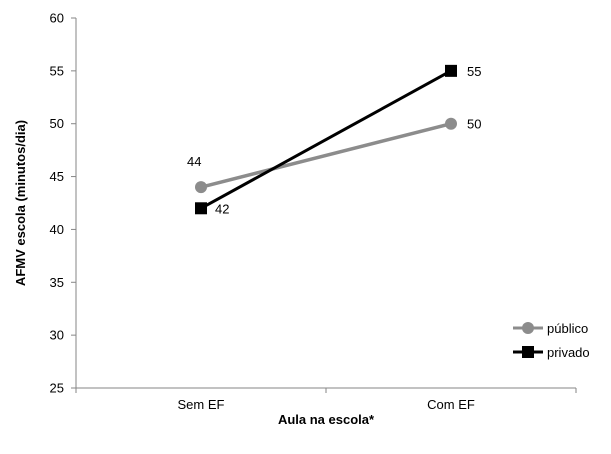 The width and height of the screenshot is (611, 454). What do you see at coordinates (63, 203) in the screenshot?
I see `y-ticks: 25 30 35 40 45 50 55 60` at bounding box center [63, 203].